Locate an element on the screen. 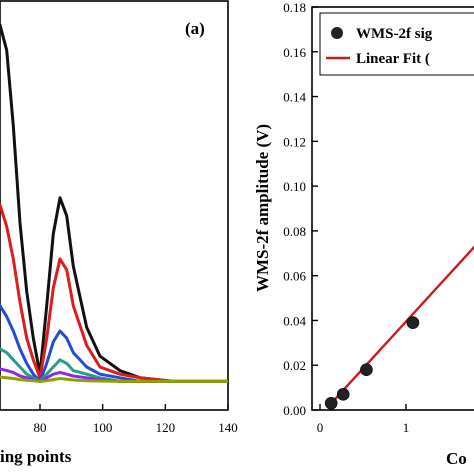 Image resolution: width=474 pixels, height=474 pixels. x-tick-label-100: 100 is located at coordinates (103, 427).